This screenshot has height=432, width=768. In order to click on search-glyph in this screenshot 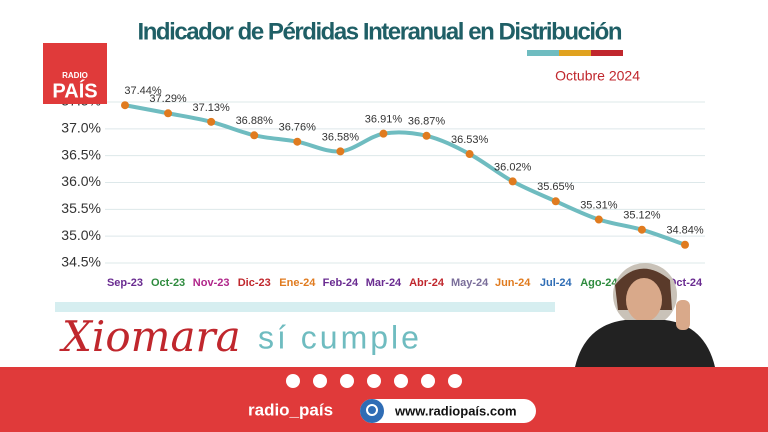, I will do `click(372, 410)`.